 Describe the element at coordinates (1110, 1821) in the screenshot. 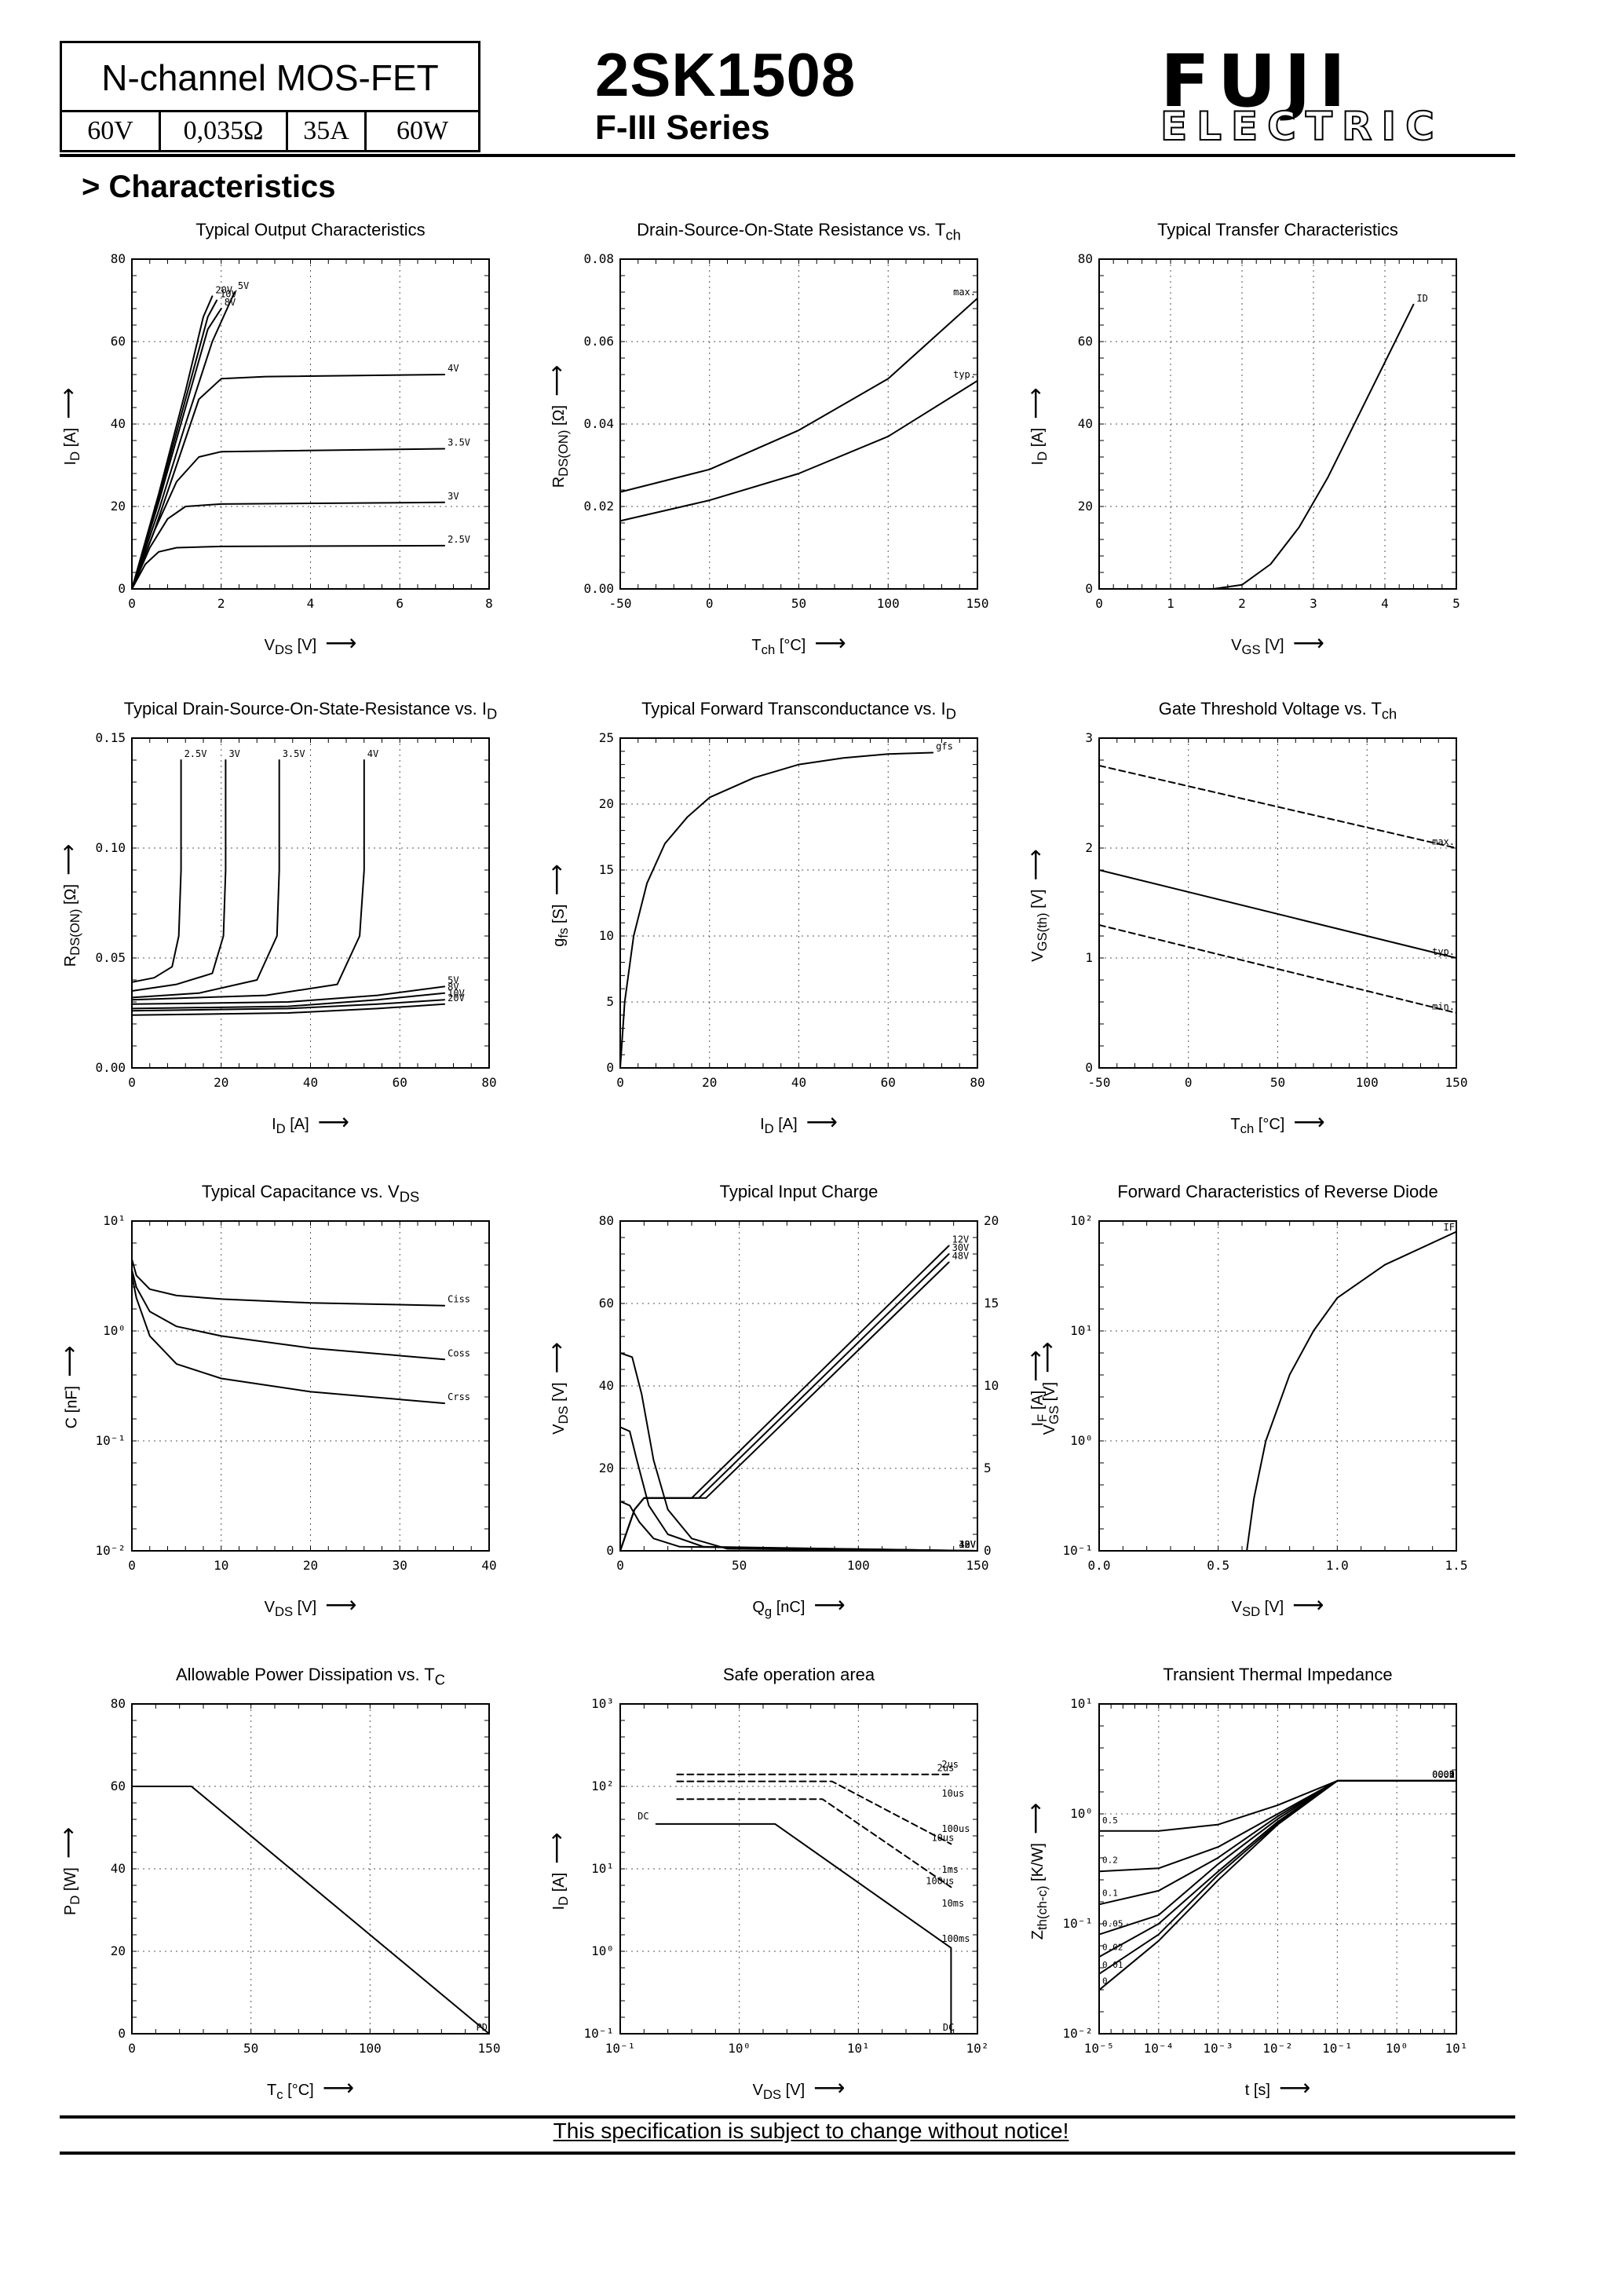

I see `duty-label: 0.5` at that location.